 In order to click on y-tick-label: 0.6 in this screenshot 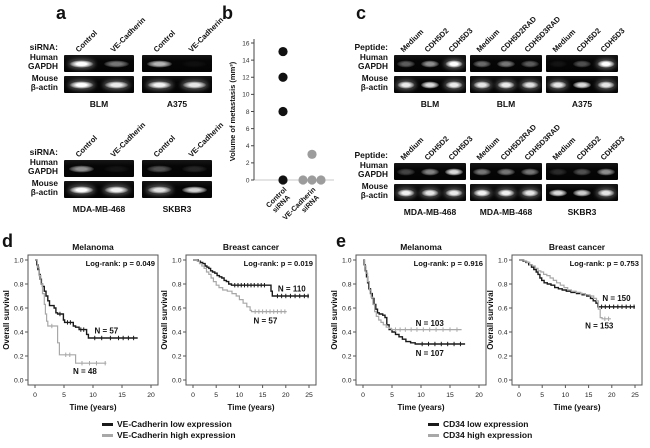, I will do `click(347, 308)`.